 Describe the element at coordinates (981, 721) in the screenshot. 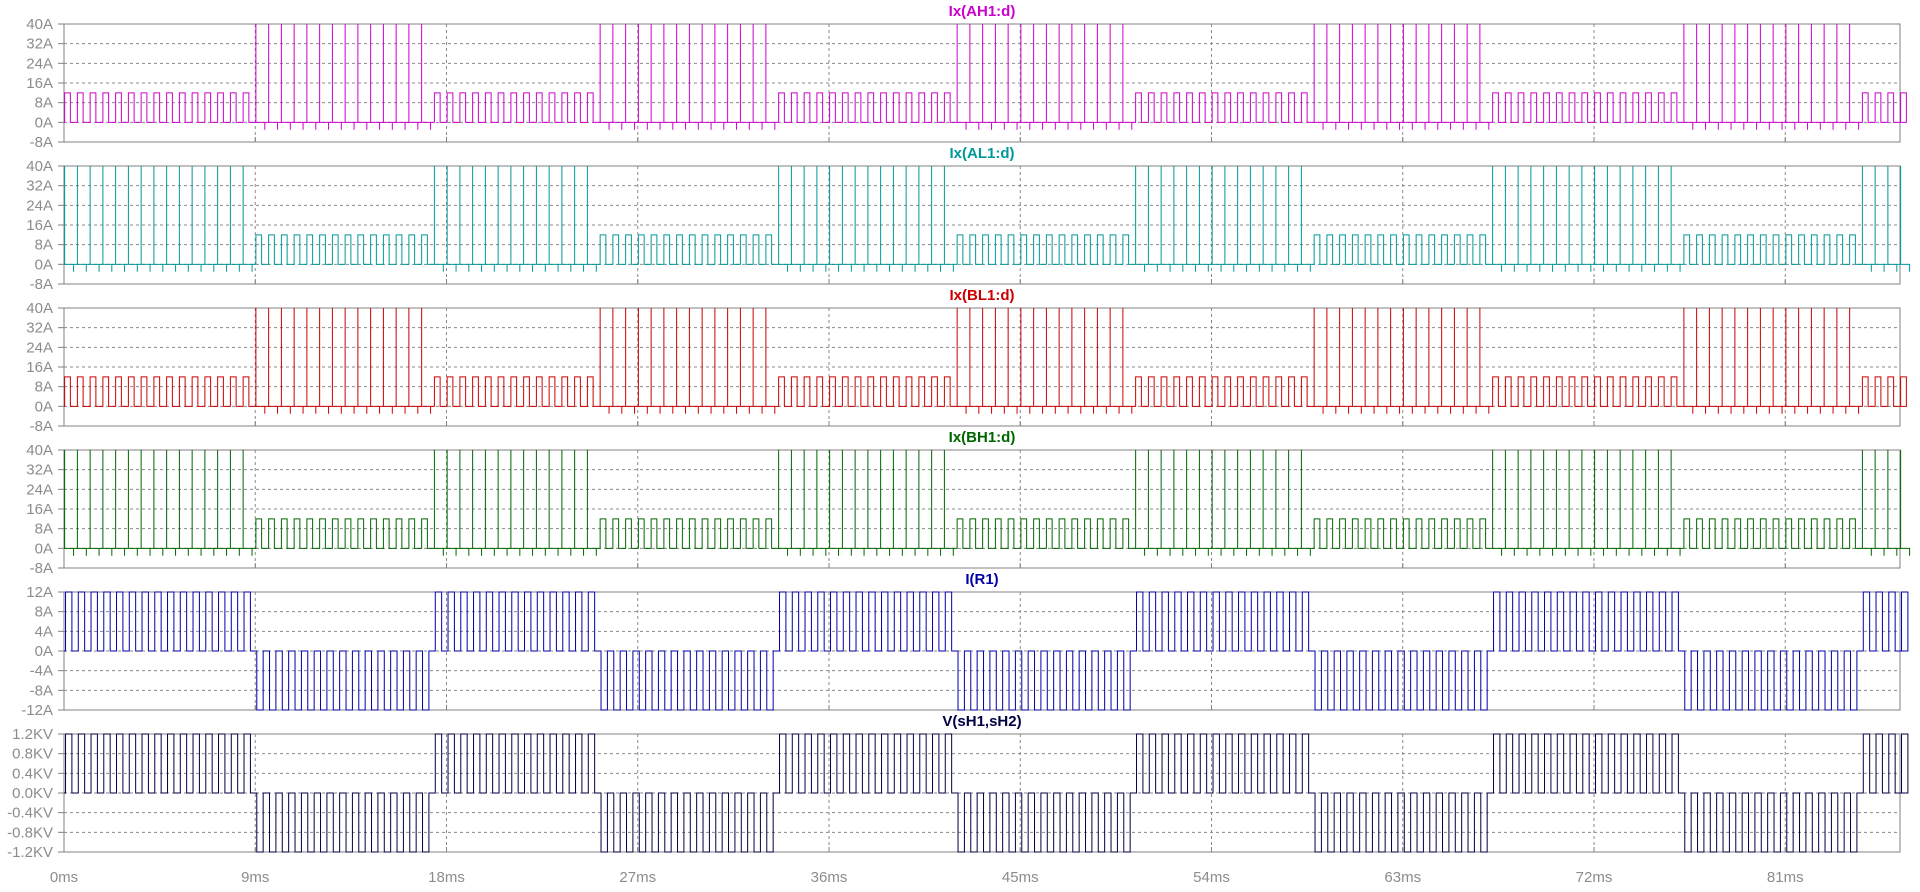

I see `panel-title: V(sH1,sH2)` at that location.